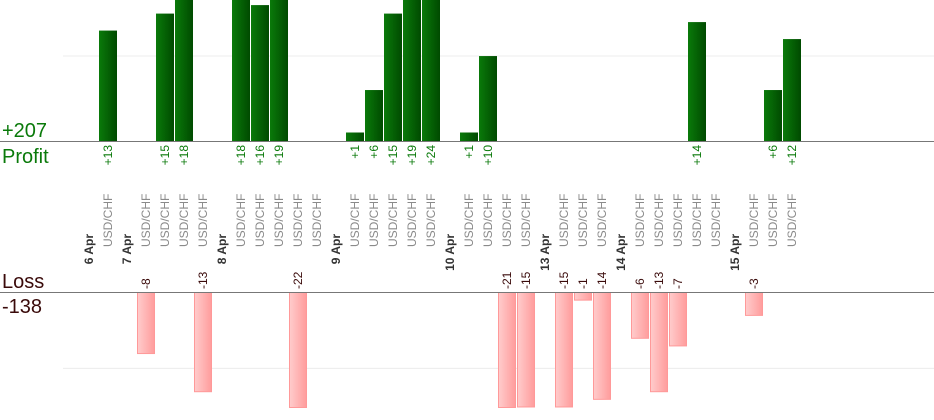  Describe the element at coordinates (89, 249) in the screenshot. I see `date-label: 6 Apr` at that location.